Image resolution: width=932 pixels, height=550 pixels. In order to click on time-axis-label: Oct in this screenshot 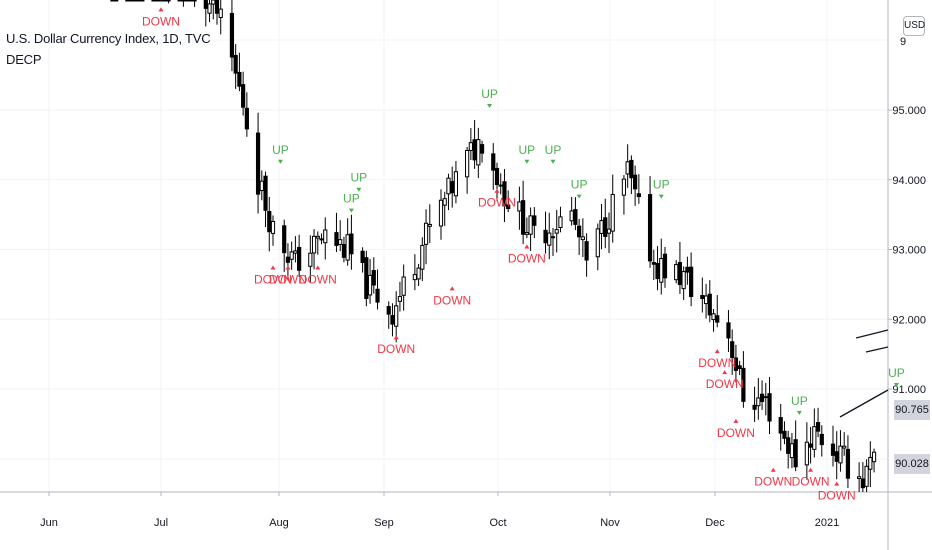, I will do `click(497, 523)`.